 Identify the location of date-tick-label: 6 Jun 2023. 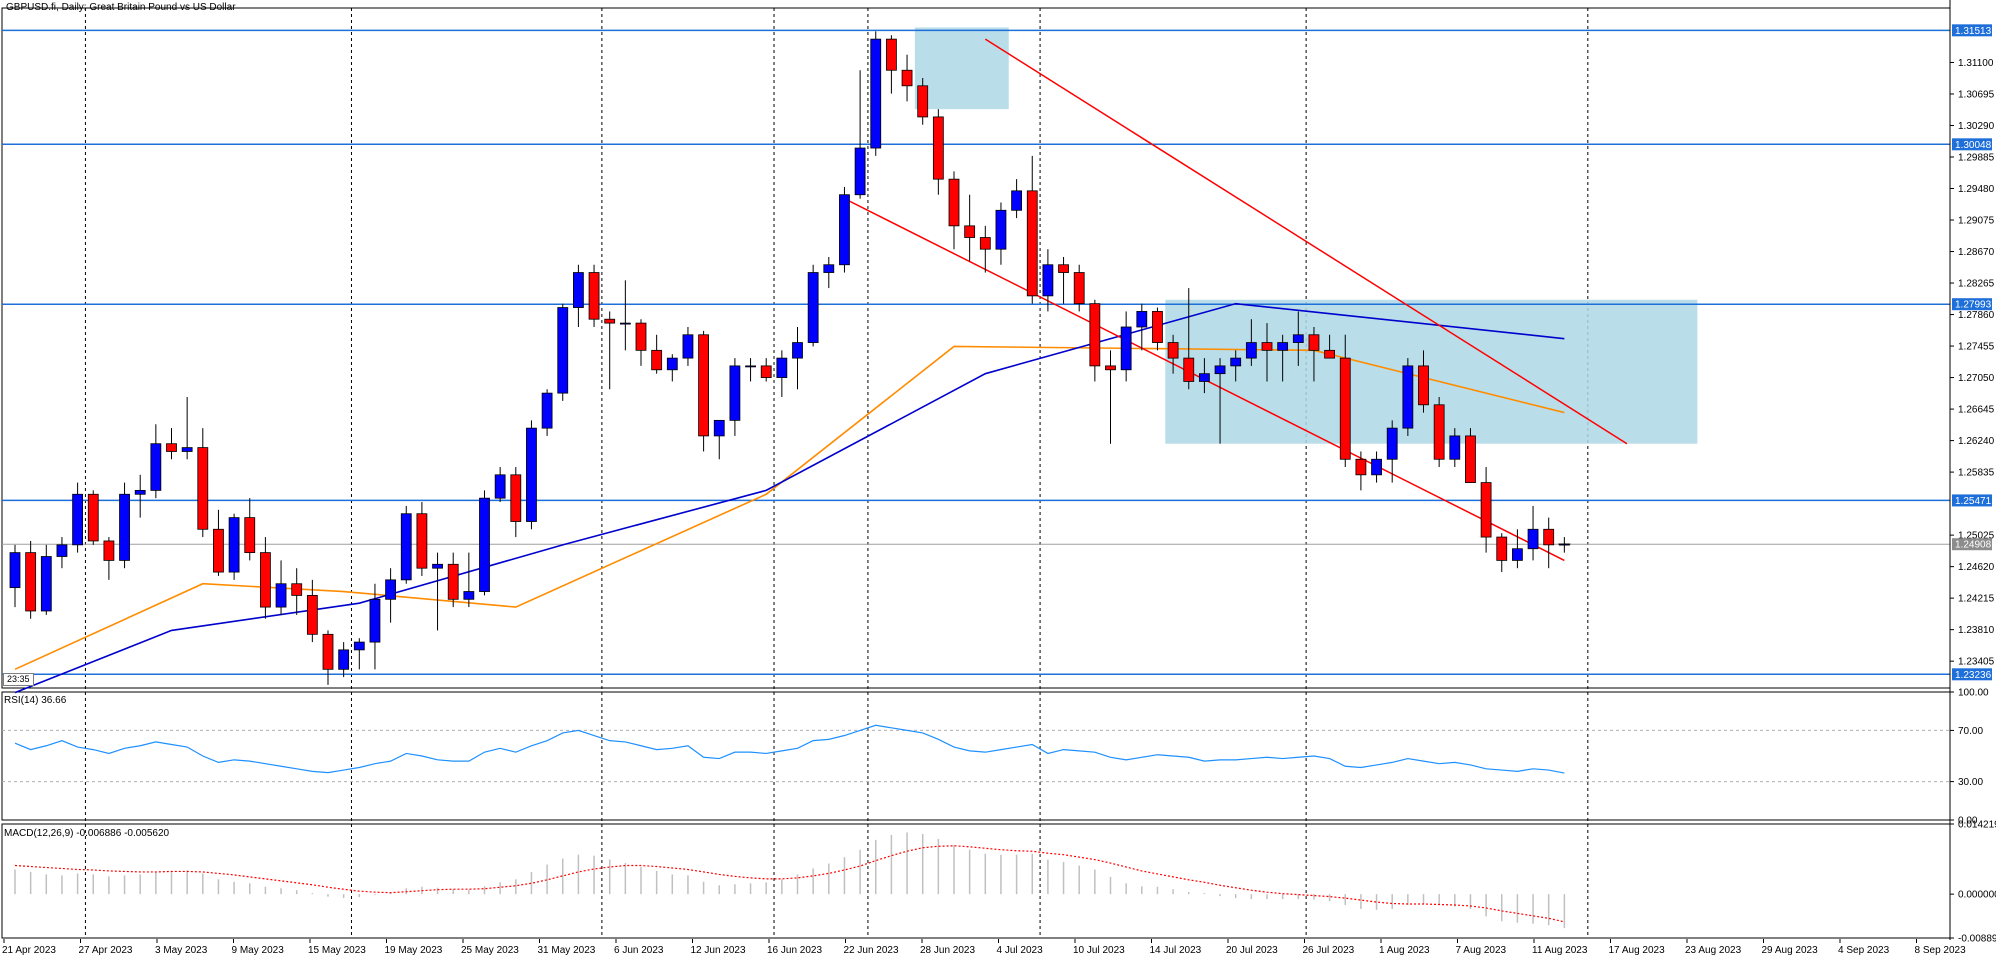
(639, 950).